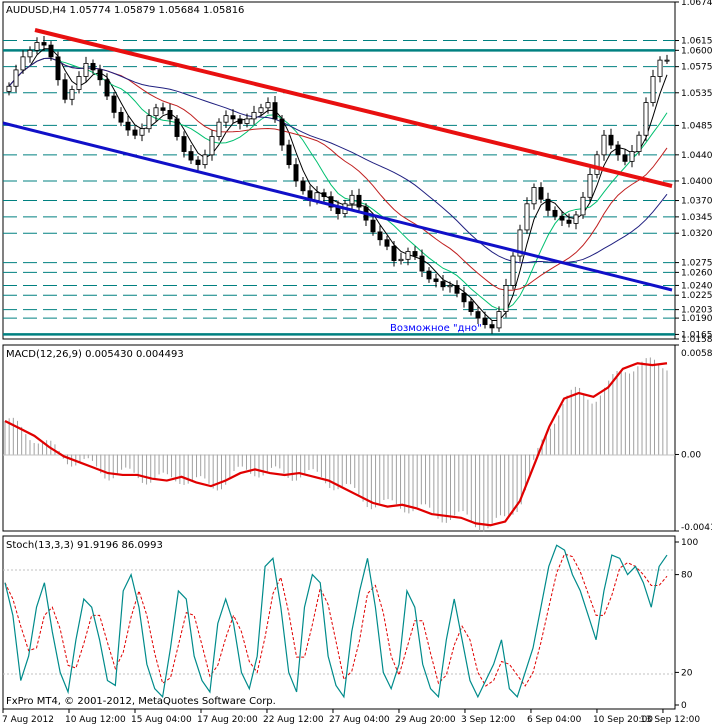 Image resolution: width=712 pixels, height=727 pixels. What do you see at coordinates (161, 720) in the screenshot?
I see `time-tick-label: 15 Aug 04:00` at bounding box center [161, 720].